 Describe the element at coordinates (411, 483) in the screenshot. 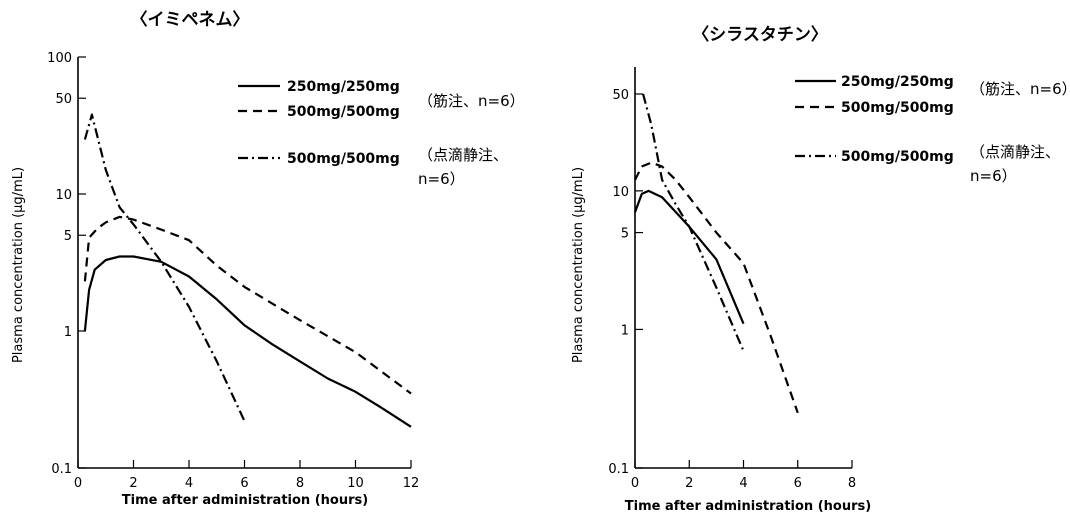

I see `x-tick-label: 12` at that location.